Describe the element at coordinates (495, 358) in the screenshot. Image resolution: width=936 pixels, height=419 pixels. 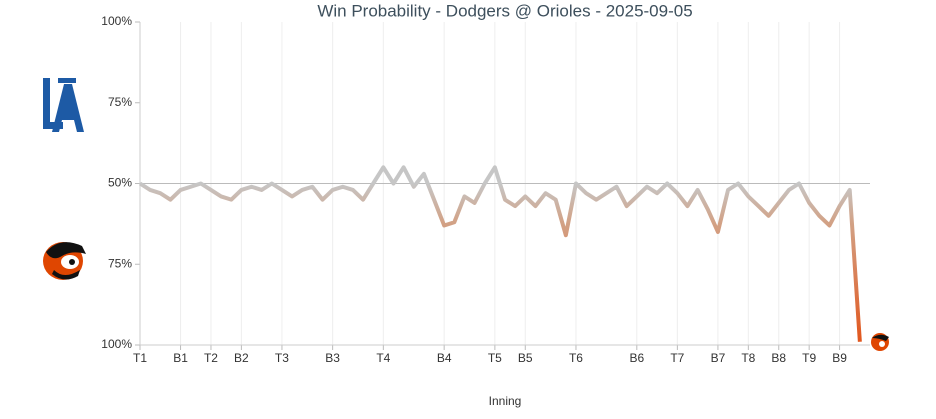
I see `x-tick-label: T5` at that location.